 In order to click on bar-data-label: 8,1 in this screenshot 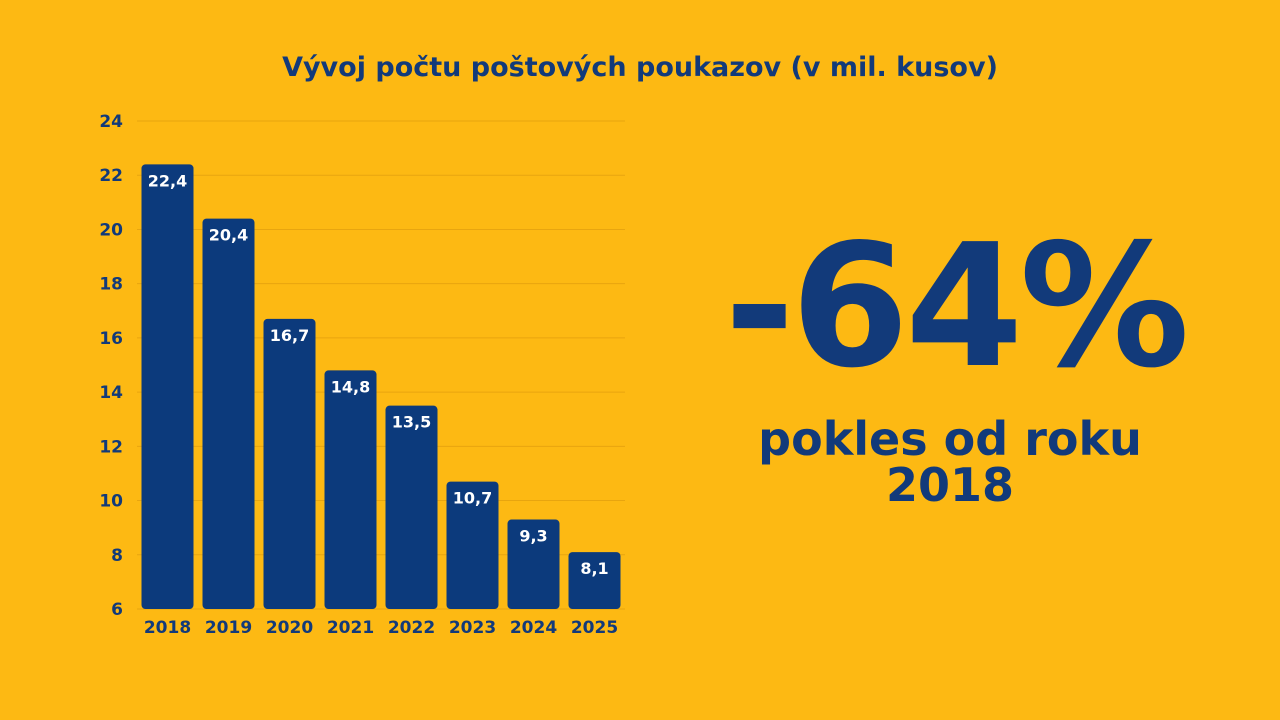, I will do `click(594, 568)`.